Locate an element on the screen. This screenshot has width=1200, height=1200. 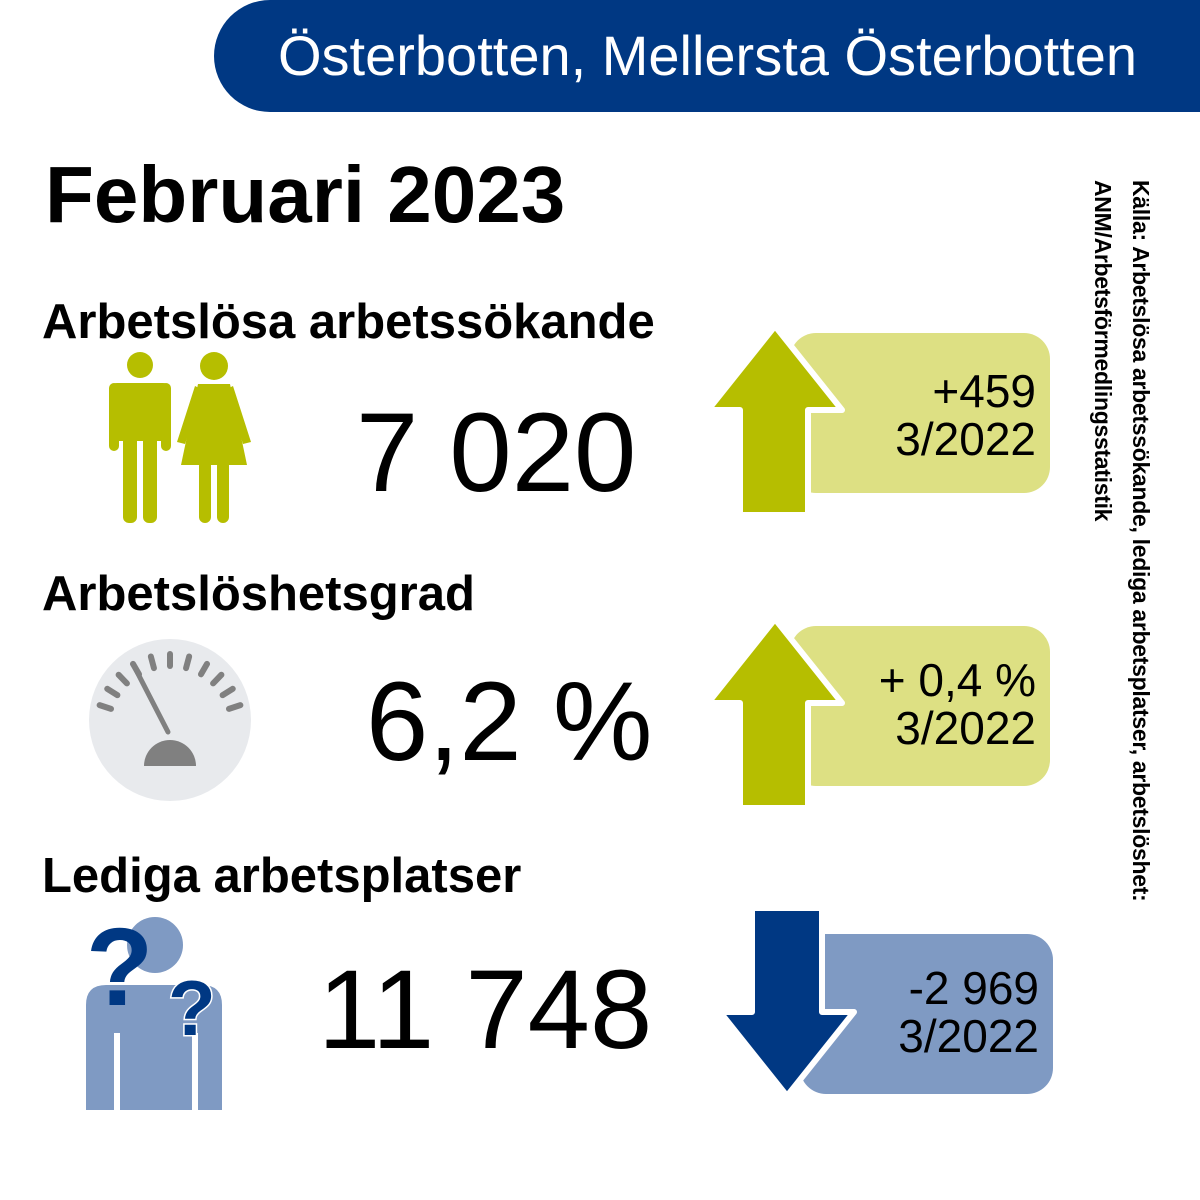
change-value: + 0,4 % is located at coordinates (957, 680).